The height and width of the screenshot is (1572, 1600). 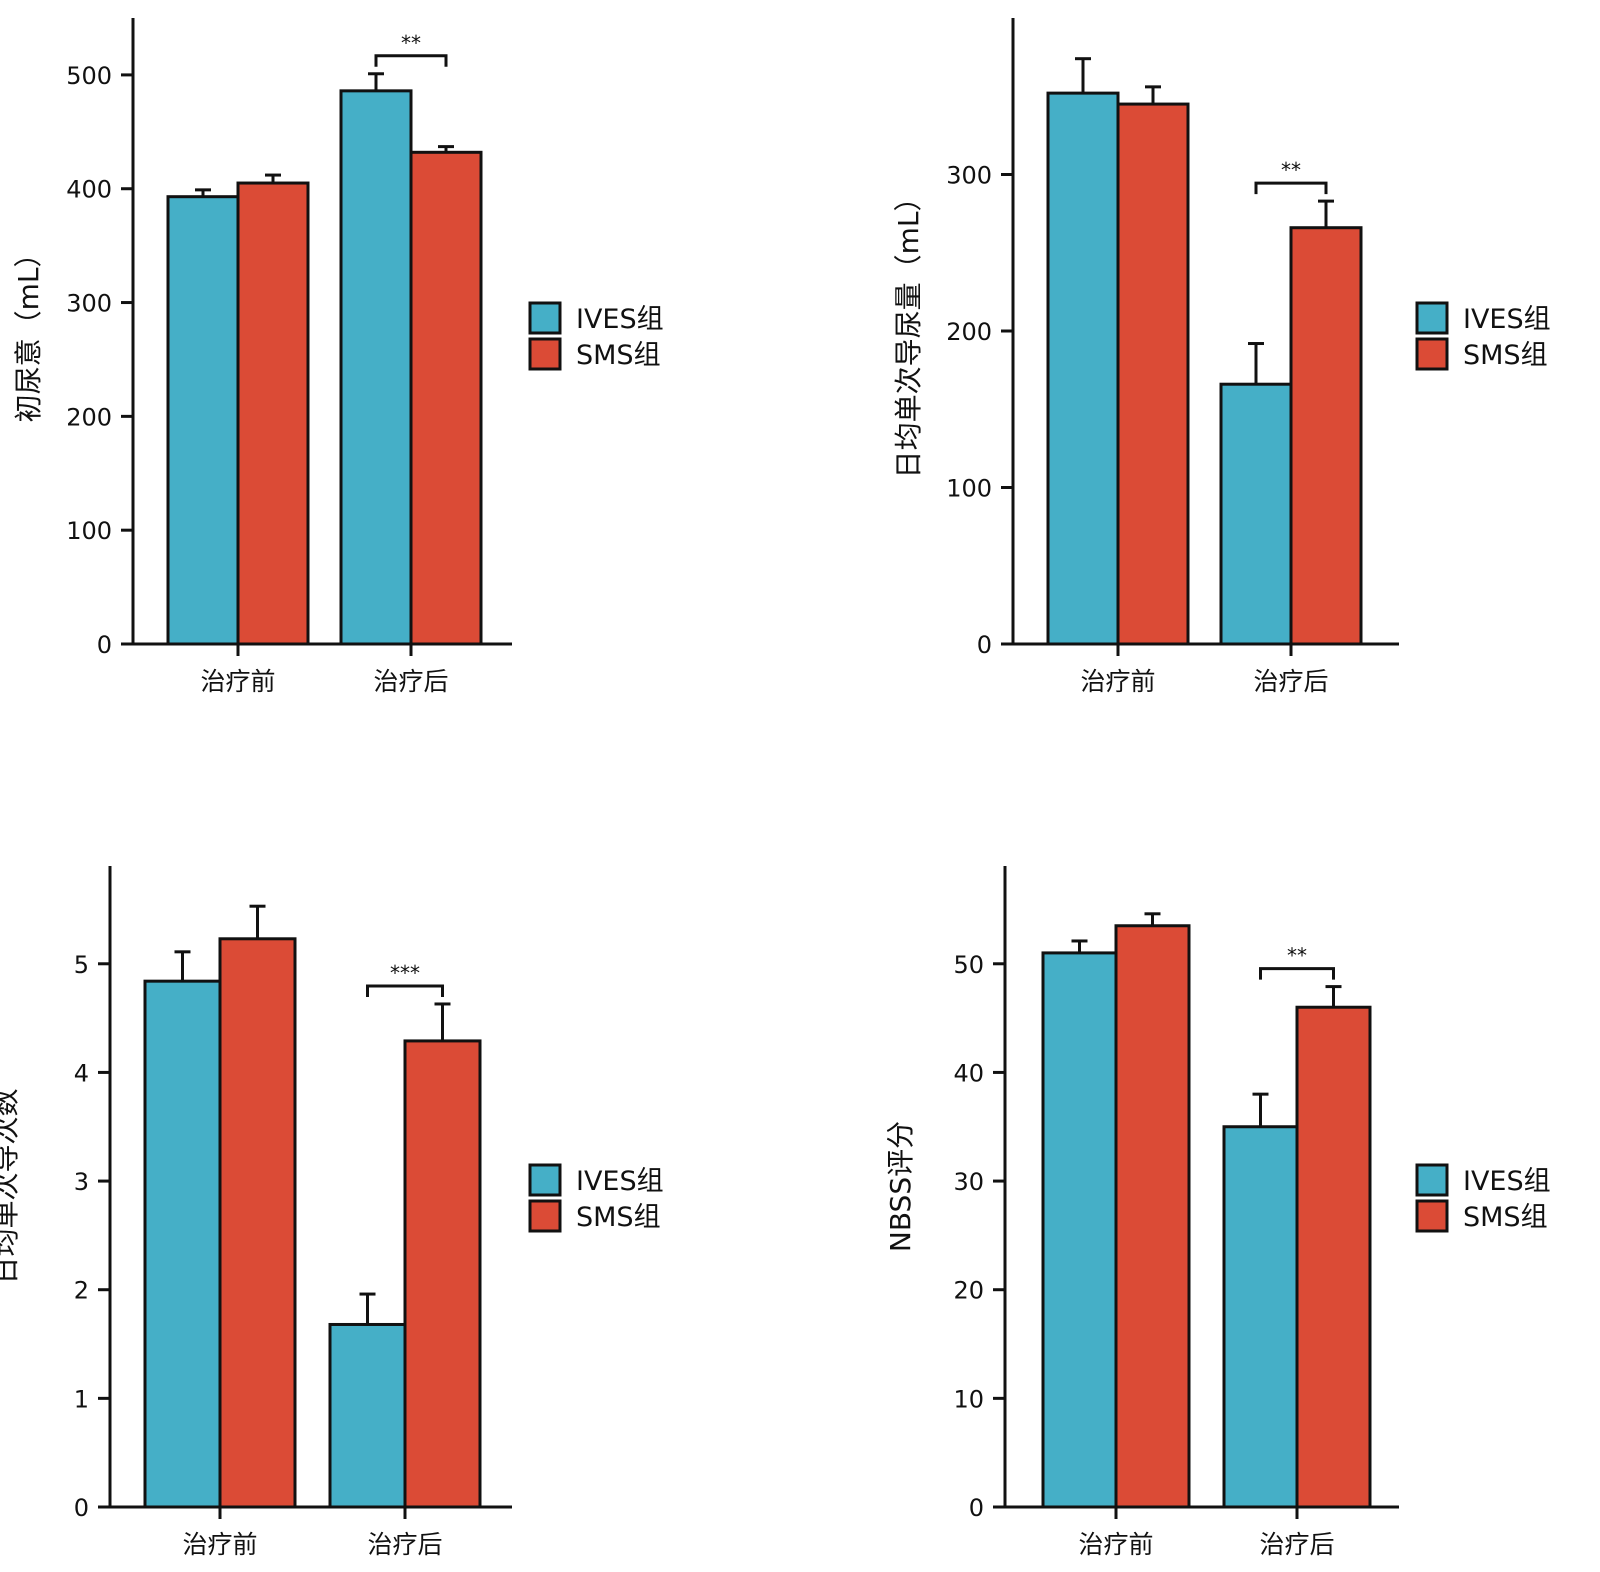 What do you see at coordinates (404, 1544) in the screenshot?
I see `c2-x-tick-label-1: 治疗后` at bounding box center [404, 1544].